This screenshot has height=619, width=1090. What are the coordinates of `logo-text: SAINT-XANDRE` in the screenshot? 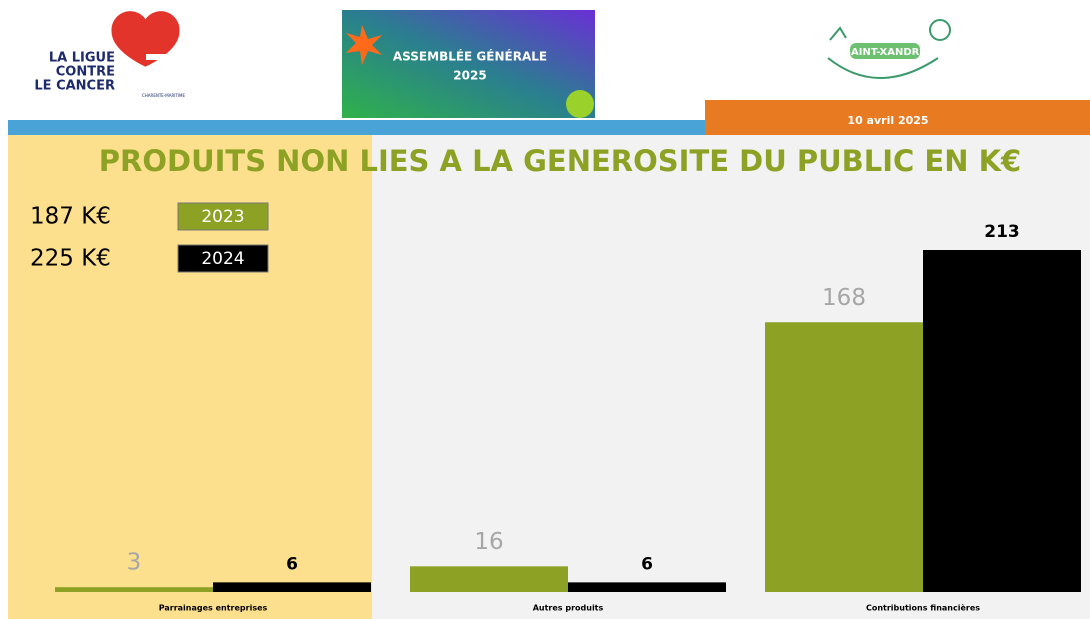 It's located at (885, 52).